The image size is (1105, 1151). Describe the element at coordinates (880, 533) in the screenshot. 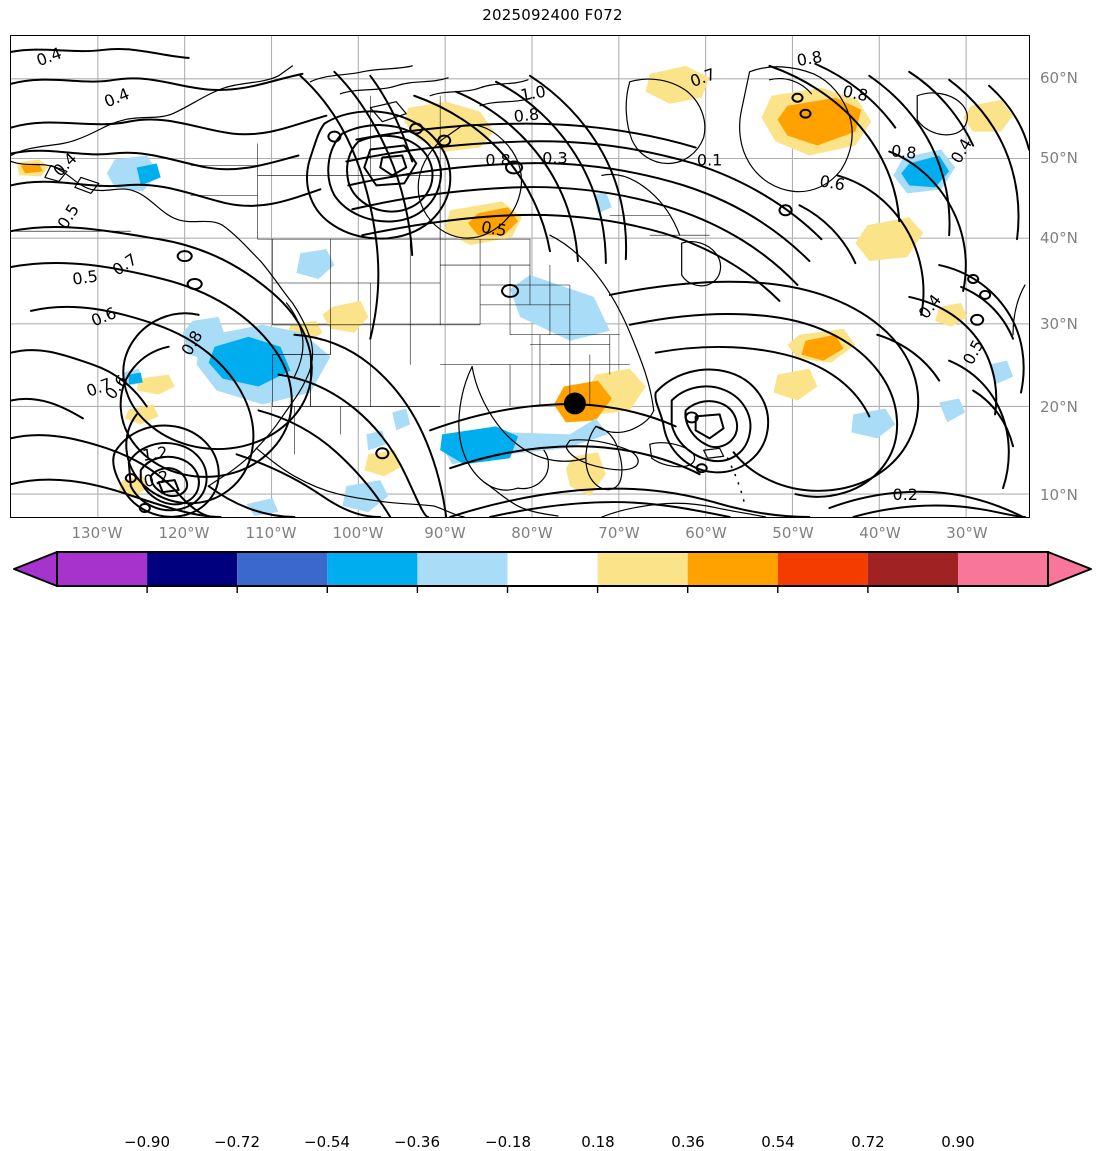

I see `lon-tick-40w: 40°W` at that location.